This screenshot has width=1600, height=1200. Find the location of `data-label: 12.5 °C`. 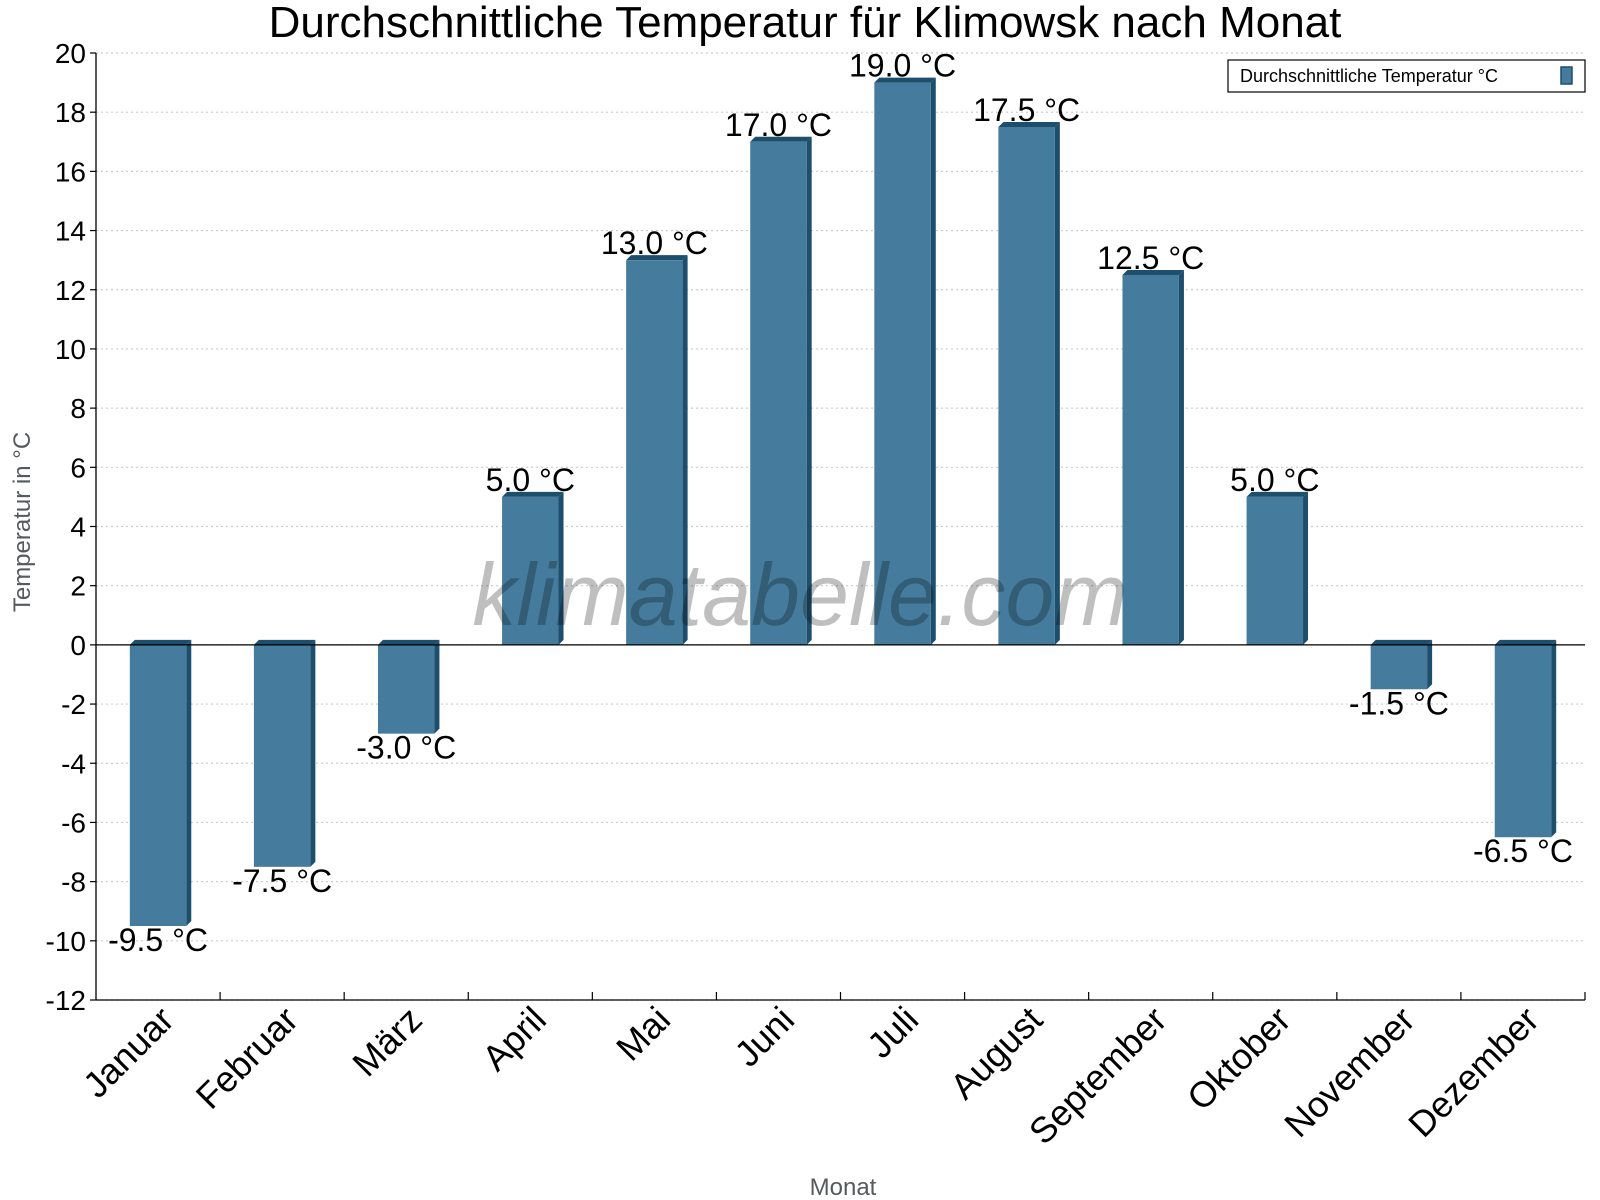

data-label: 12.5 °C is located at coordinates (1150, 258).